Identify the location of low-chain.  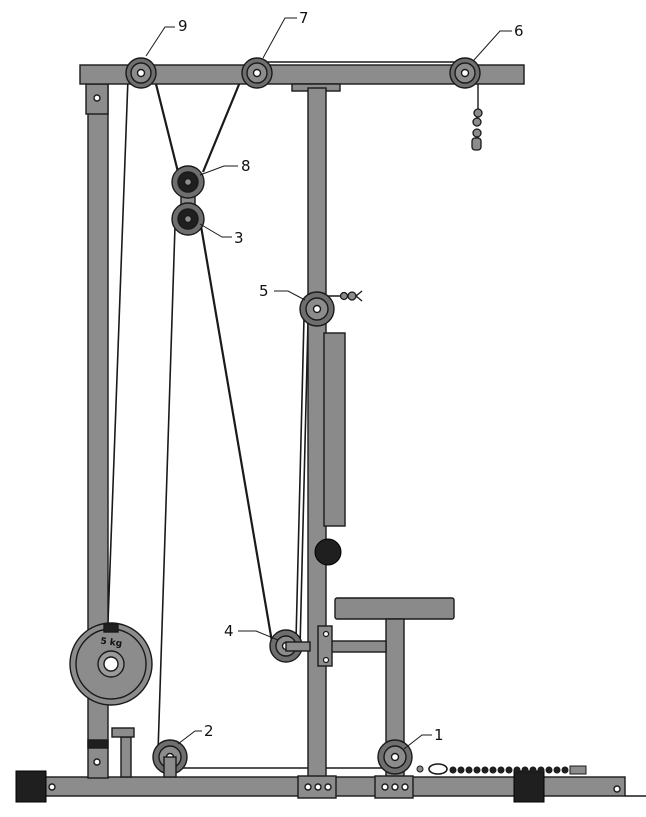
(501, 769).